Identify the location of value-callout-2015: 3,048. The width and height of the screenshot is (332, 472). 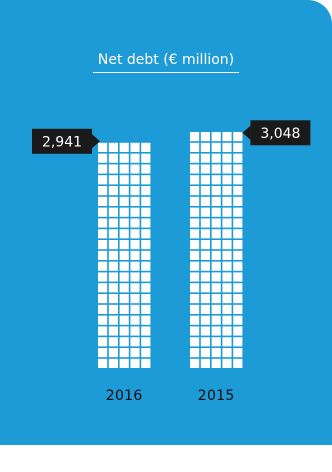
(276, 133).